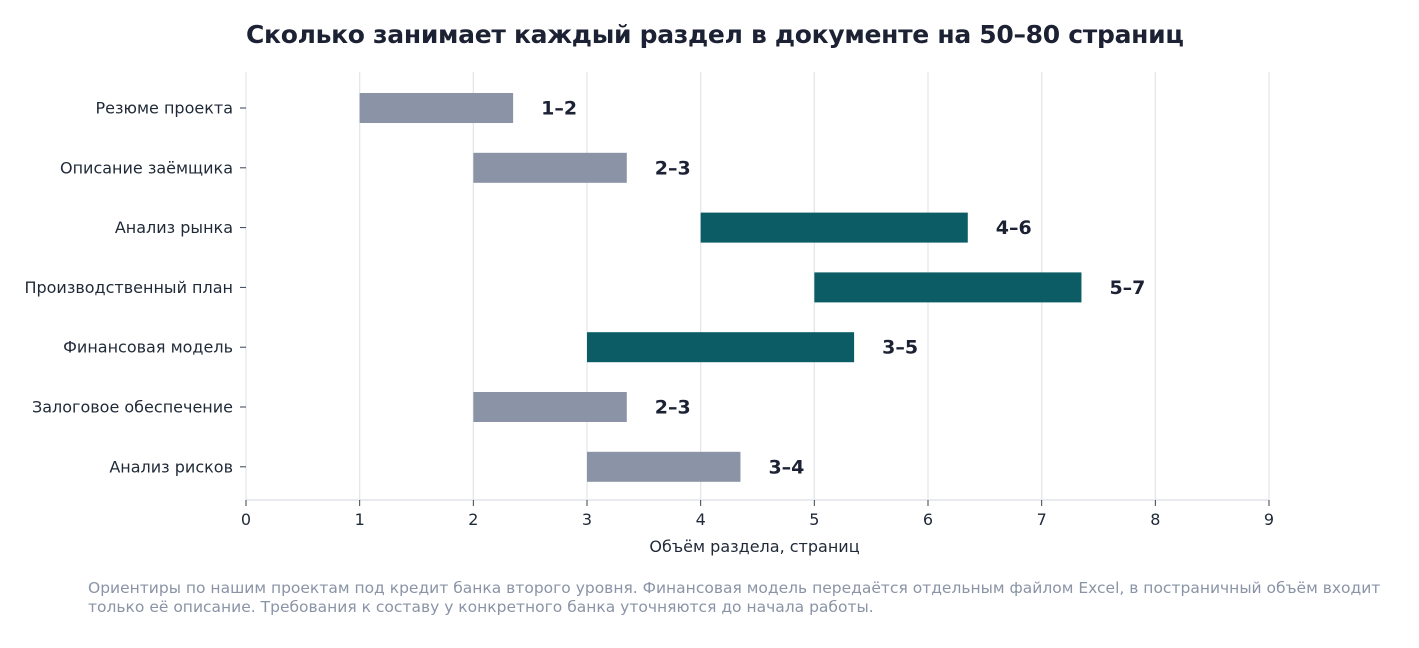 This screenshot has height=648, width=1419. I want to click on category-label: Резюме проекта, so click(164, 108).